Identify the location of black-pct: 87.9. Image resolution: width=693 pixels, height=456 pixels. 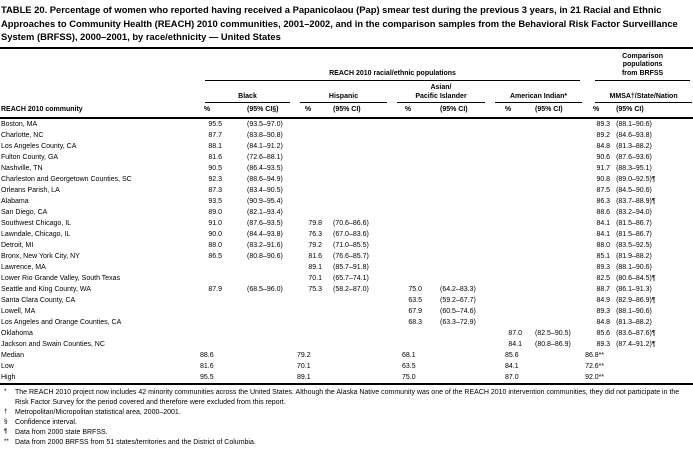
(215, 290).